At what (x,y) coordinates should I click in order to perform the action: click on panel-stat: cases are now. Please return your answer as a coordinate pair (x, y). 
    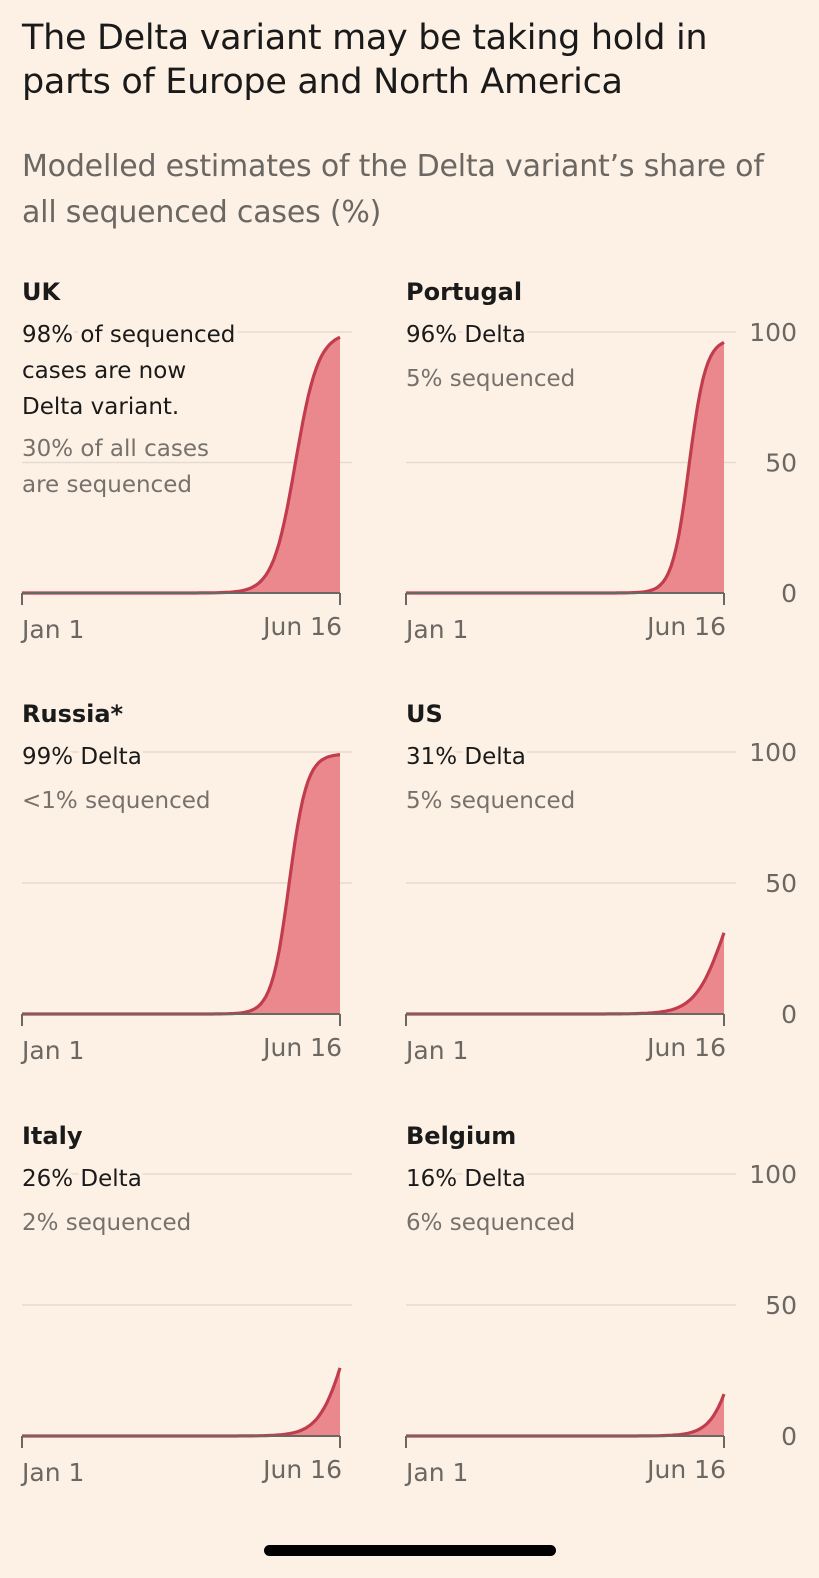
    Looking at the image, I should click on (104, 371).